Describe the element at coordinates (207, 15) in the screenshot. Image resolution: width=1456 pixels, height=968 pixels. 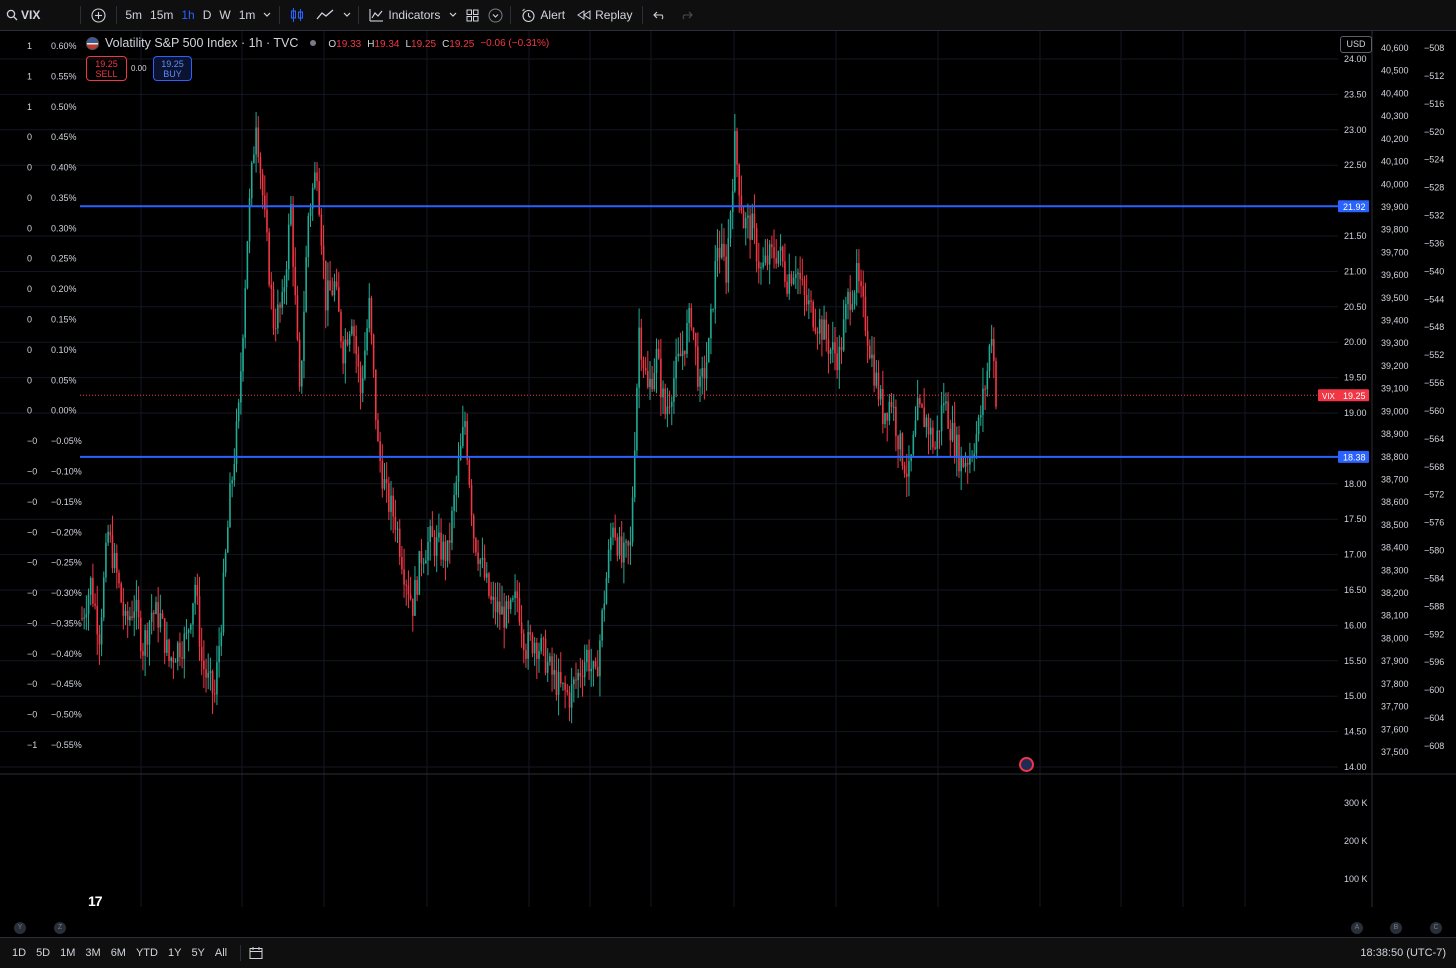
I see `interval-d: D` at that location.